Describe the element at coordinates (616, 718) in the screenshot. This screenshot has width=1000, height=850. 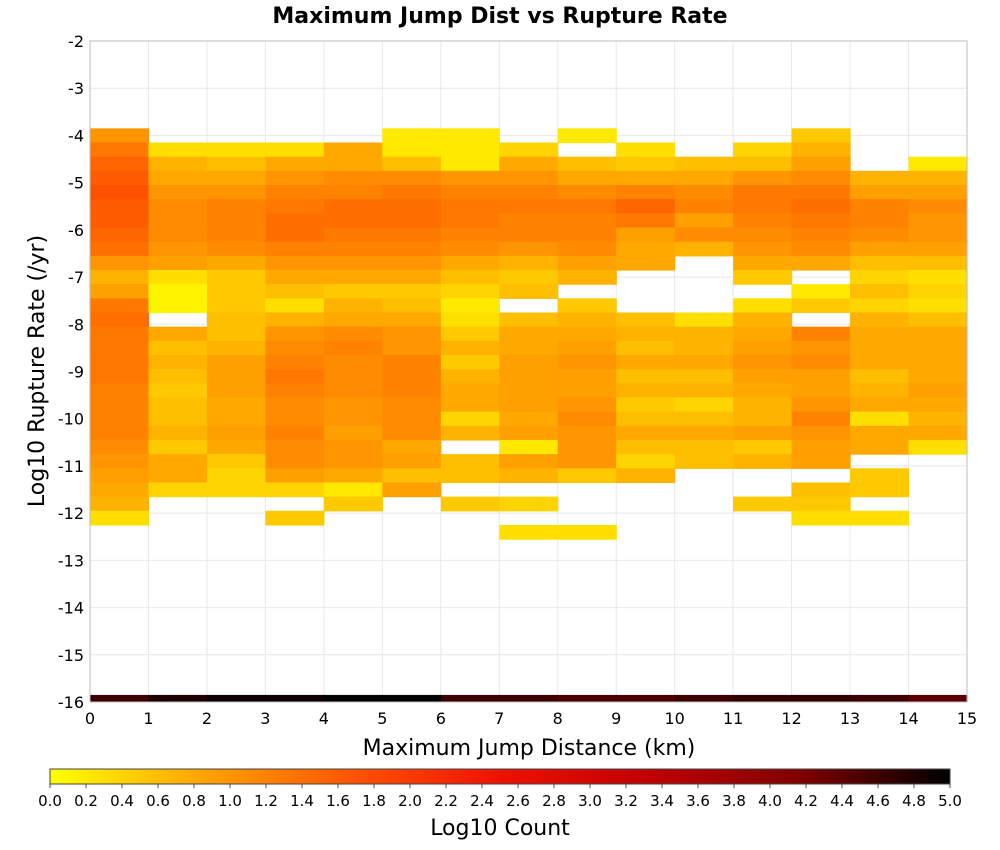
I see `x-tick-label: 9` at that location.